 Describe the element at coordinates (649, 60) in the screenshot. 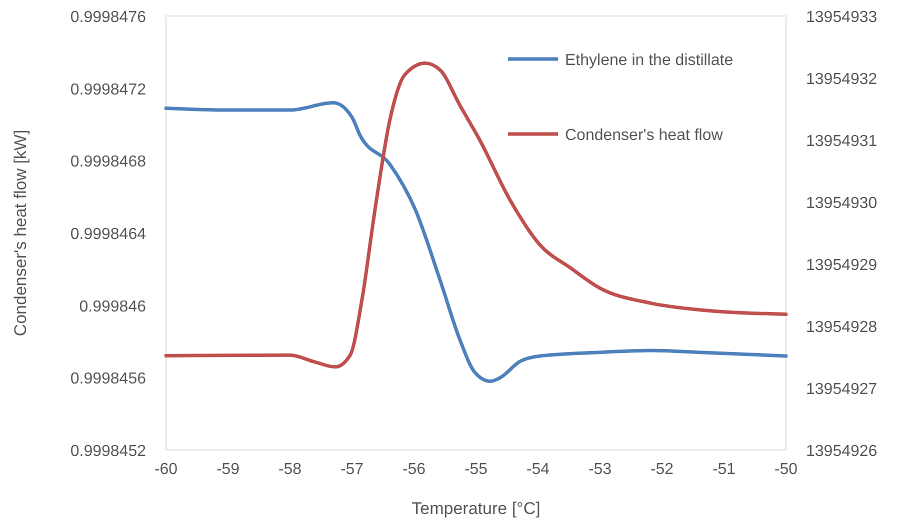

I see `legend-label: Ethylene in the distillate` at that location.